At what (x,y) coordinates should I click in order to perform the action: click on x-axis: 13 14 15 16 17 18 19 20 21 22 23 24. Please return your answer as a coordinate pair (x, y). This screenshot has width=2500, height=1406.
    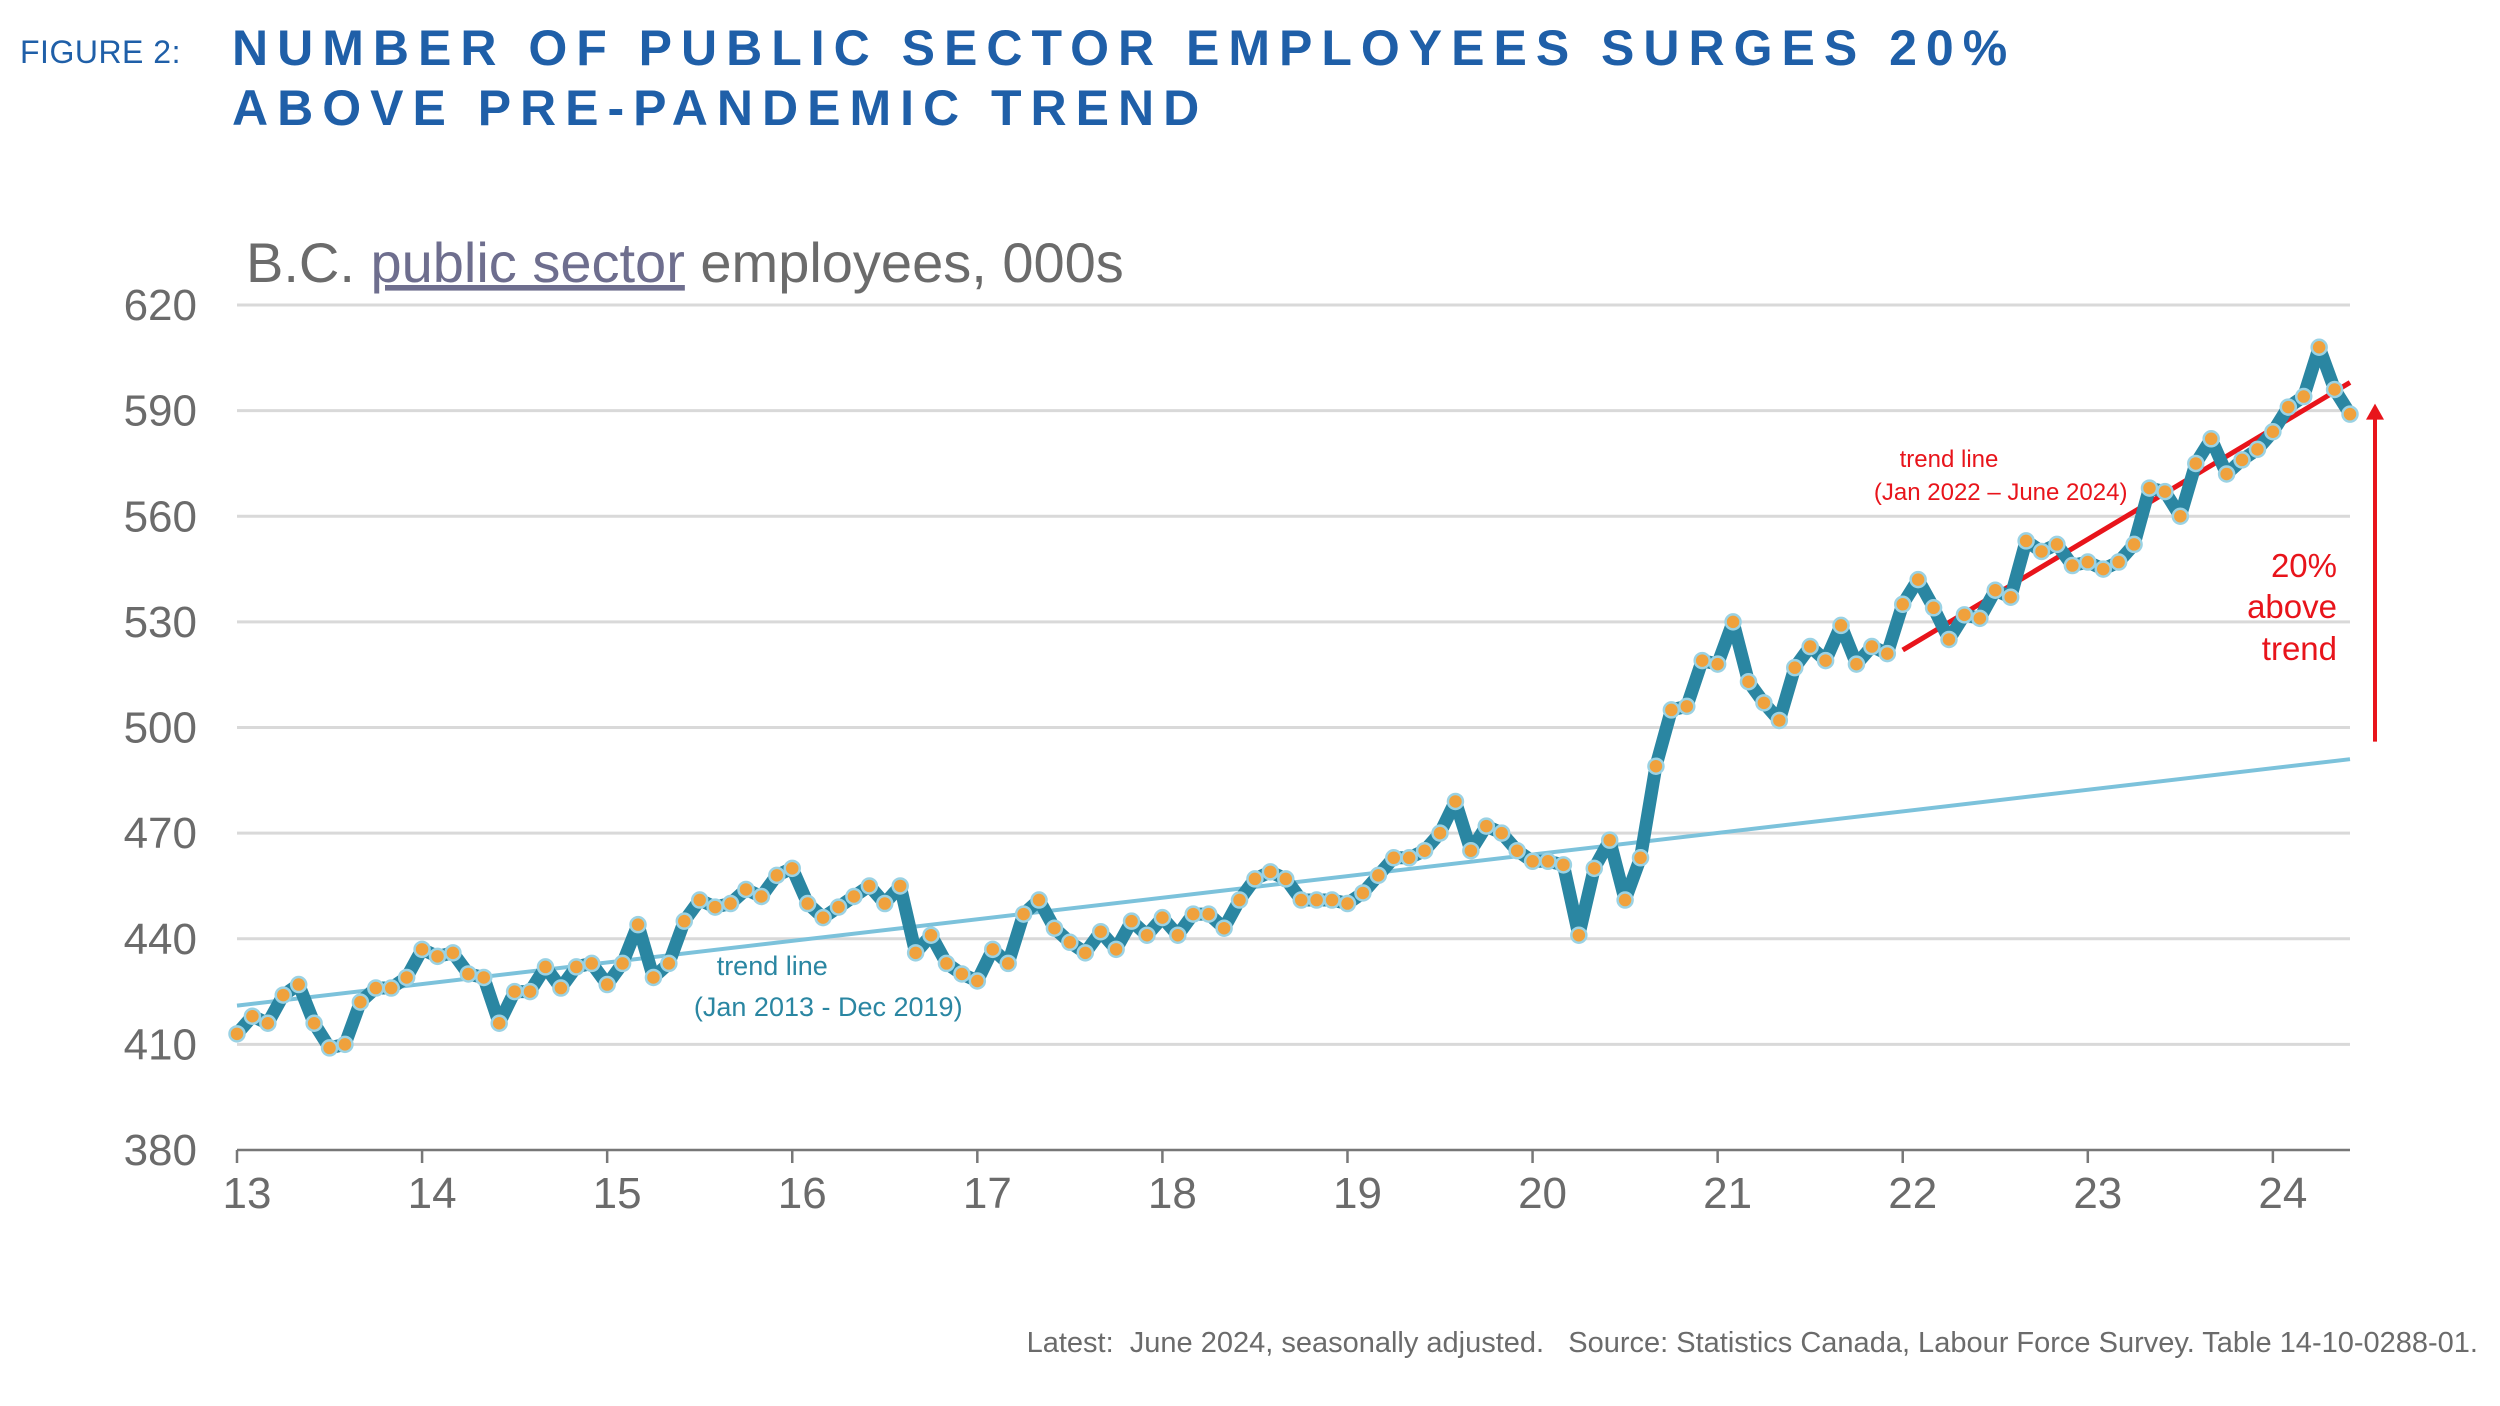
    Looking at the image, I should click on (1286, 1183).